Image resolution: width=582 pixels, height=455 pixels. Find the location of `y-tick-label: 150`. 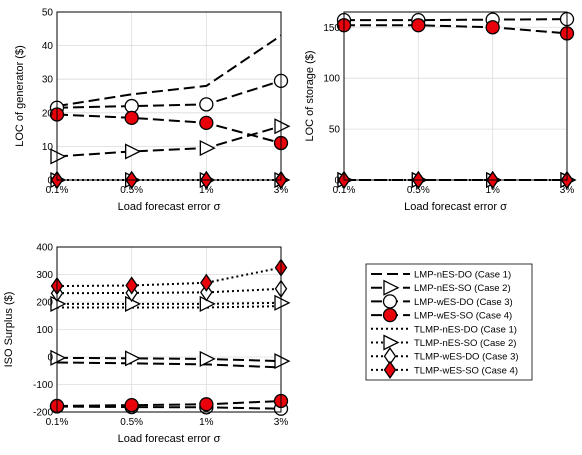

y-tick-label: 150 is located at coordinates (331, 28).